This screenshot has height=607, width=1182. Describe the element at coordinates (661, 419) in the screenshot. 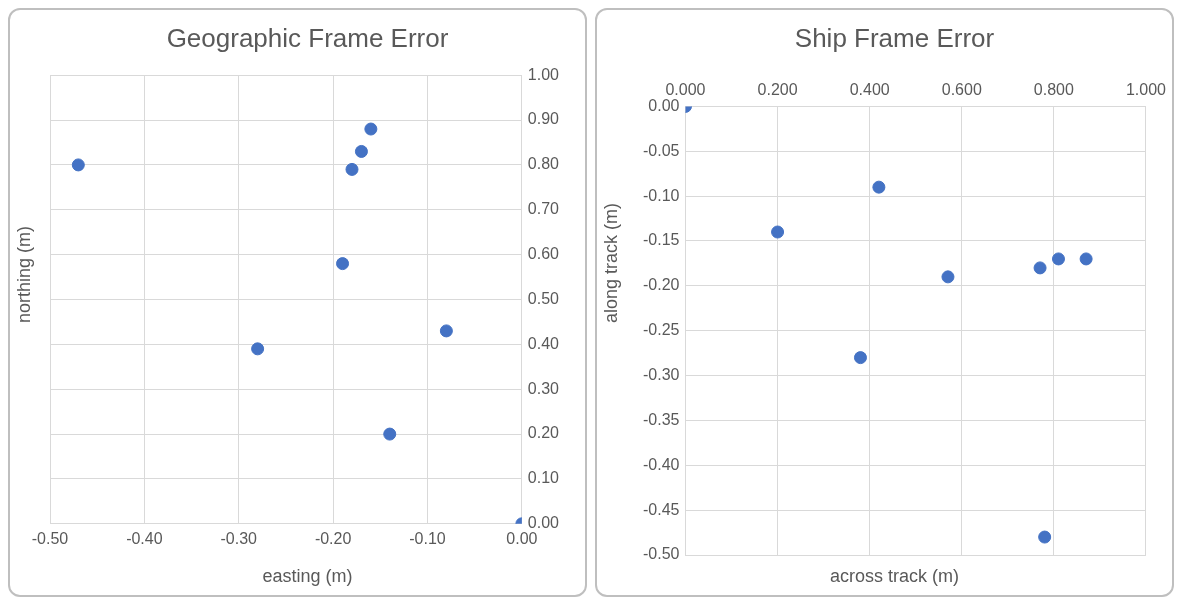

I see `y-tick-label: -0.35` at that location.